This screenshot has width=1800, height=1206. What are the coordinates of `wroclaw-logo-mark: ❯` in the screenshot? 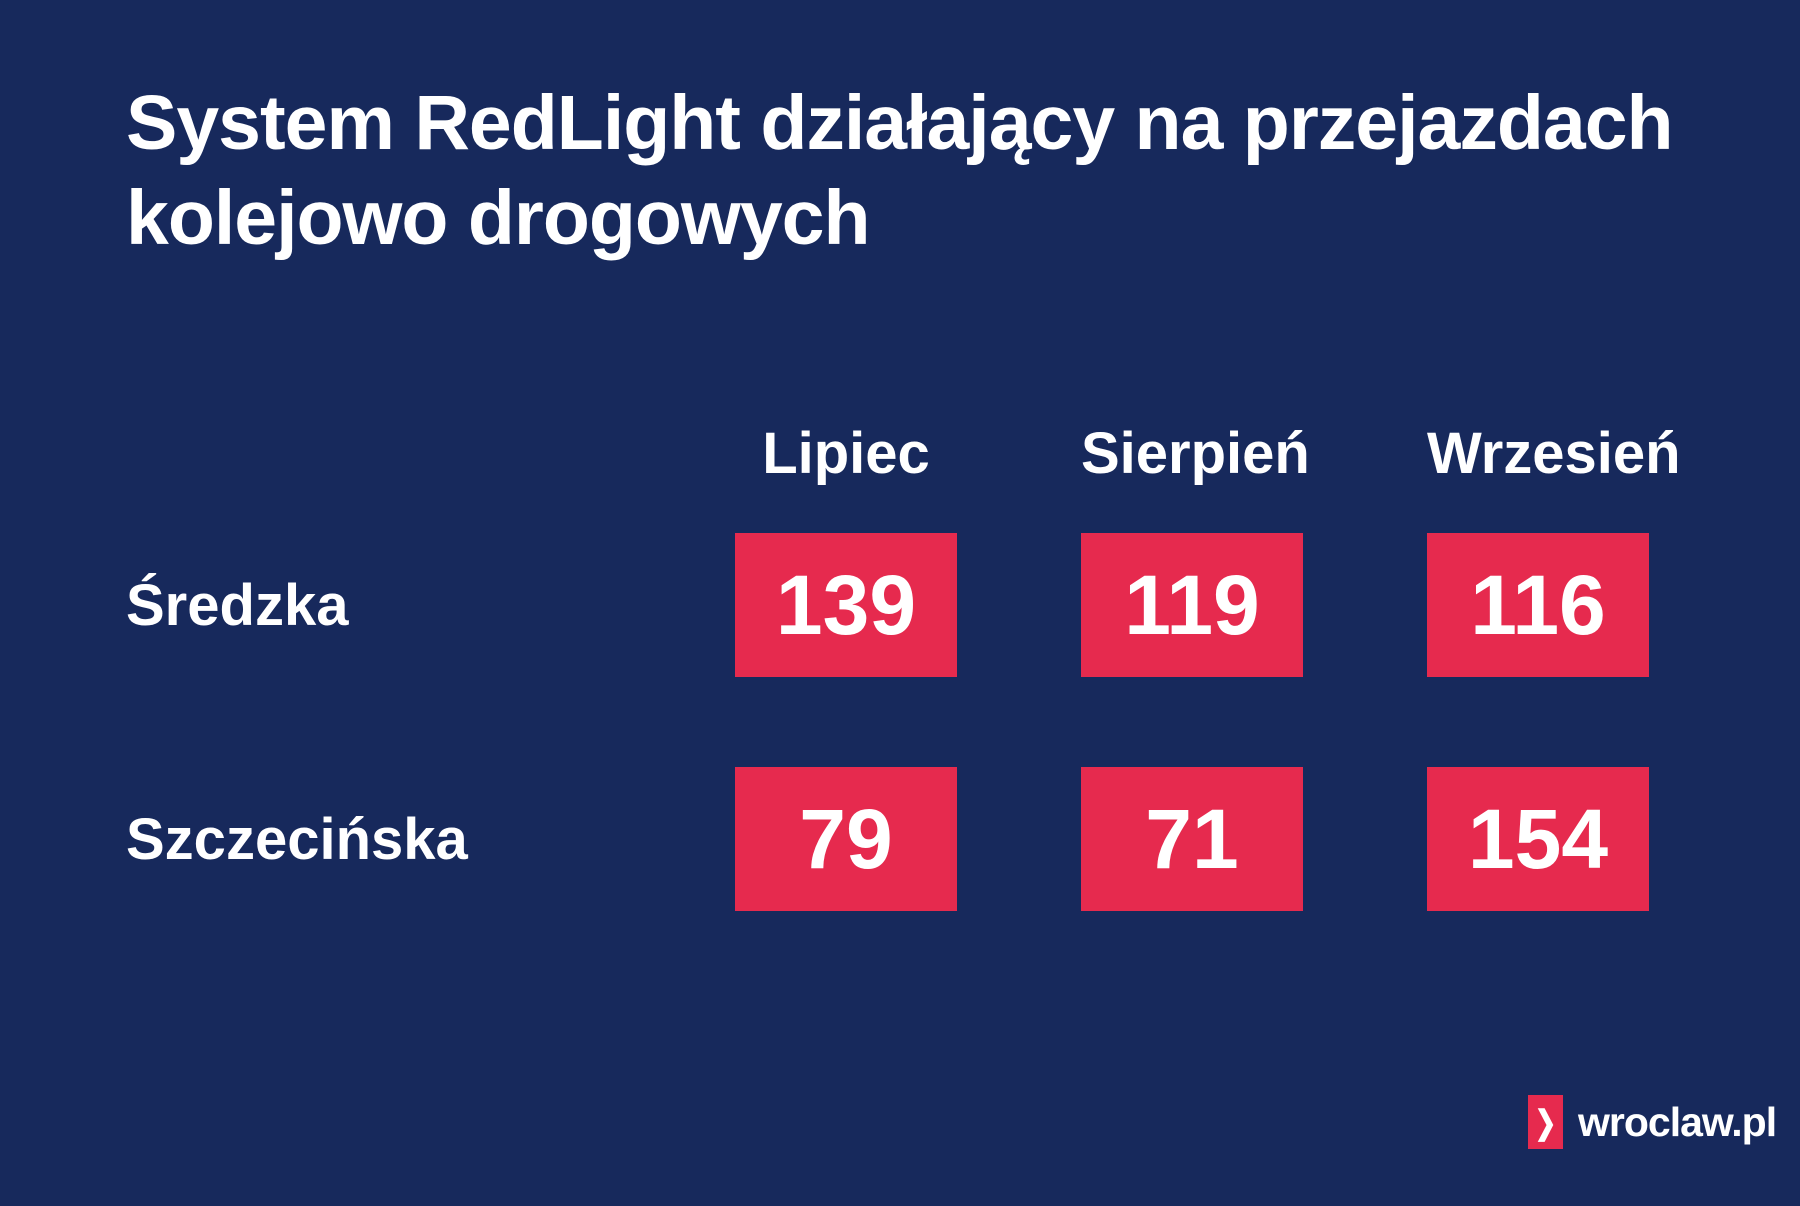 It's located at (1545, 1122).